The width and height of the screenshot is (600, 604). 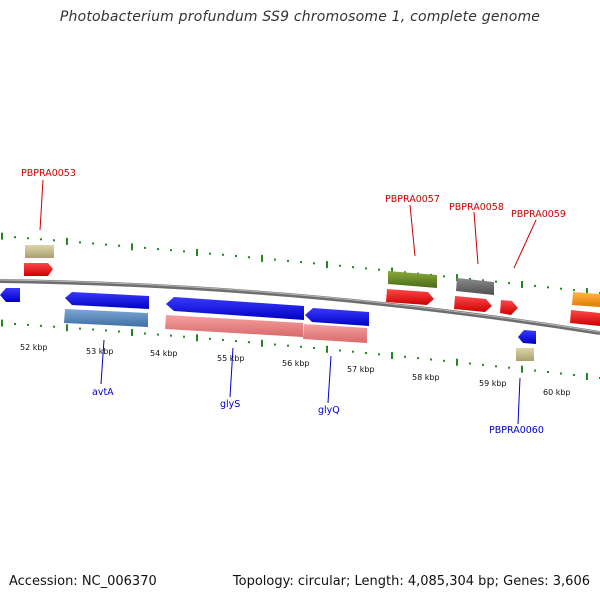 What do you see at coordinates (235, 308) in the screenshot?
I see `cds-arrow-glyS` at bounding box center [235, 308].